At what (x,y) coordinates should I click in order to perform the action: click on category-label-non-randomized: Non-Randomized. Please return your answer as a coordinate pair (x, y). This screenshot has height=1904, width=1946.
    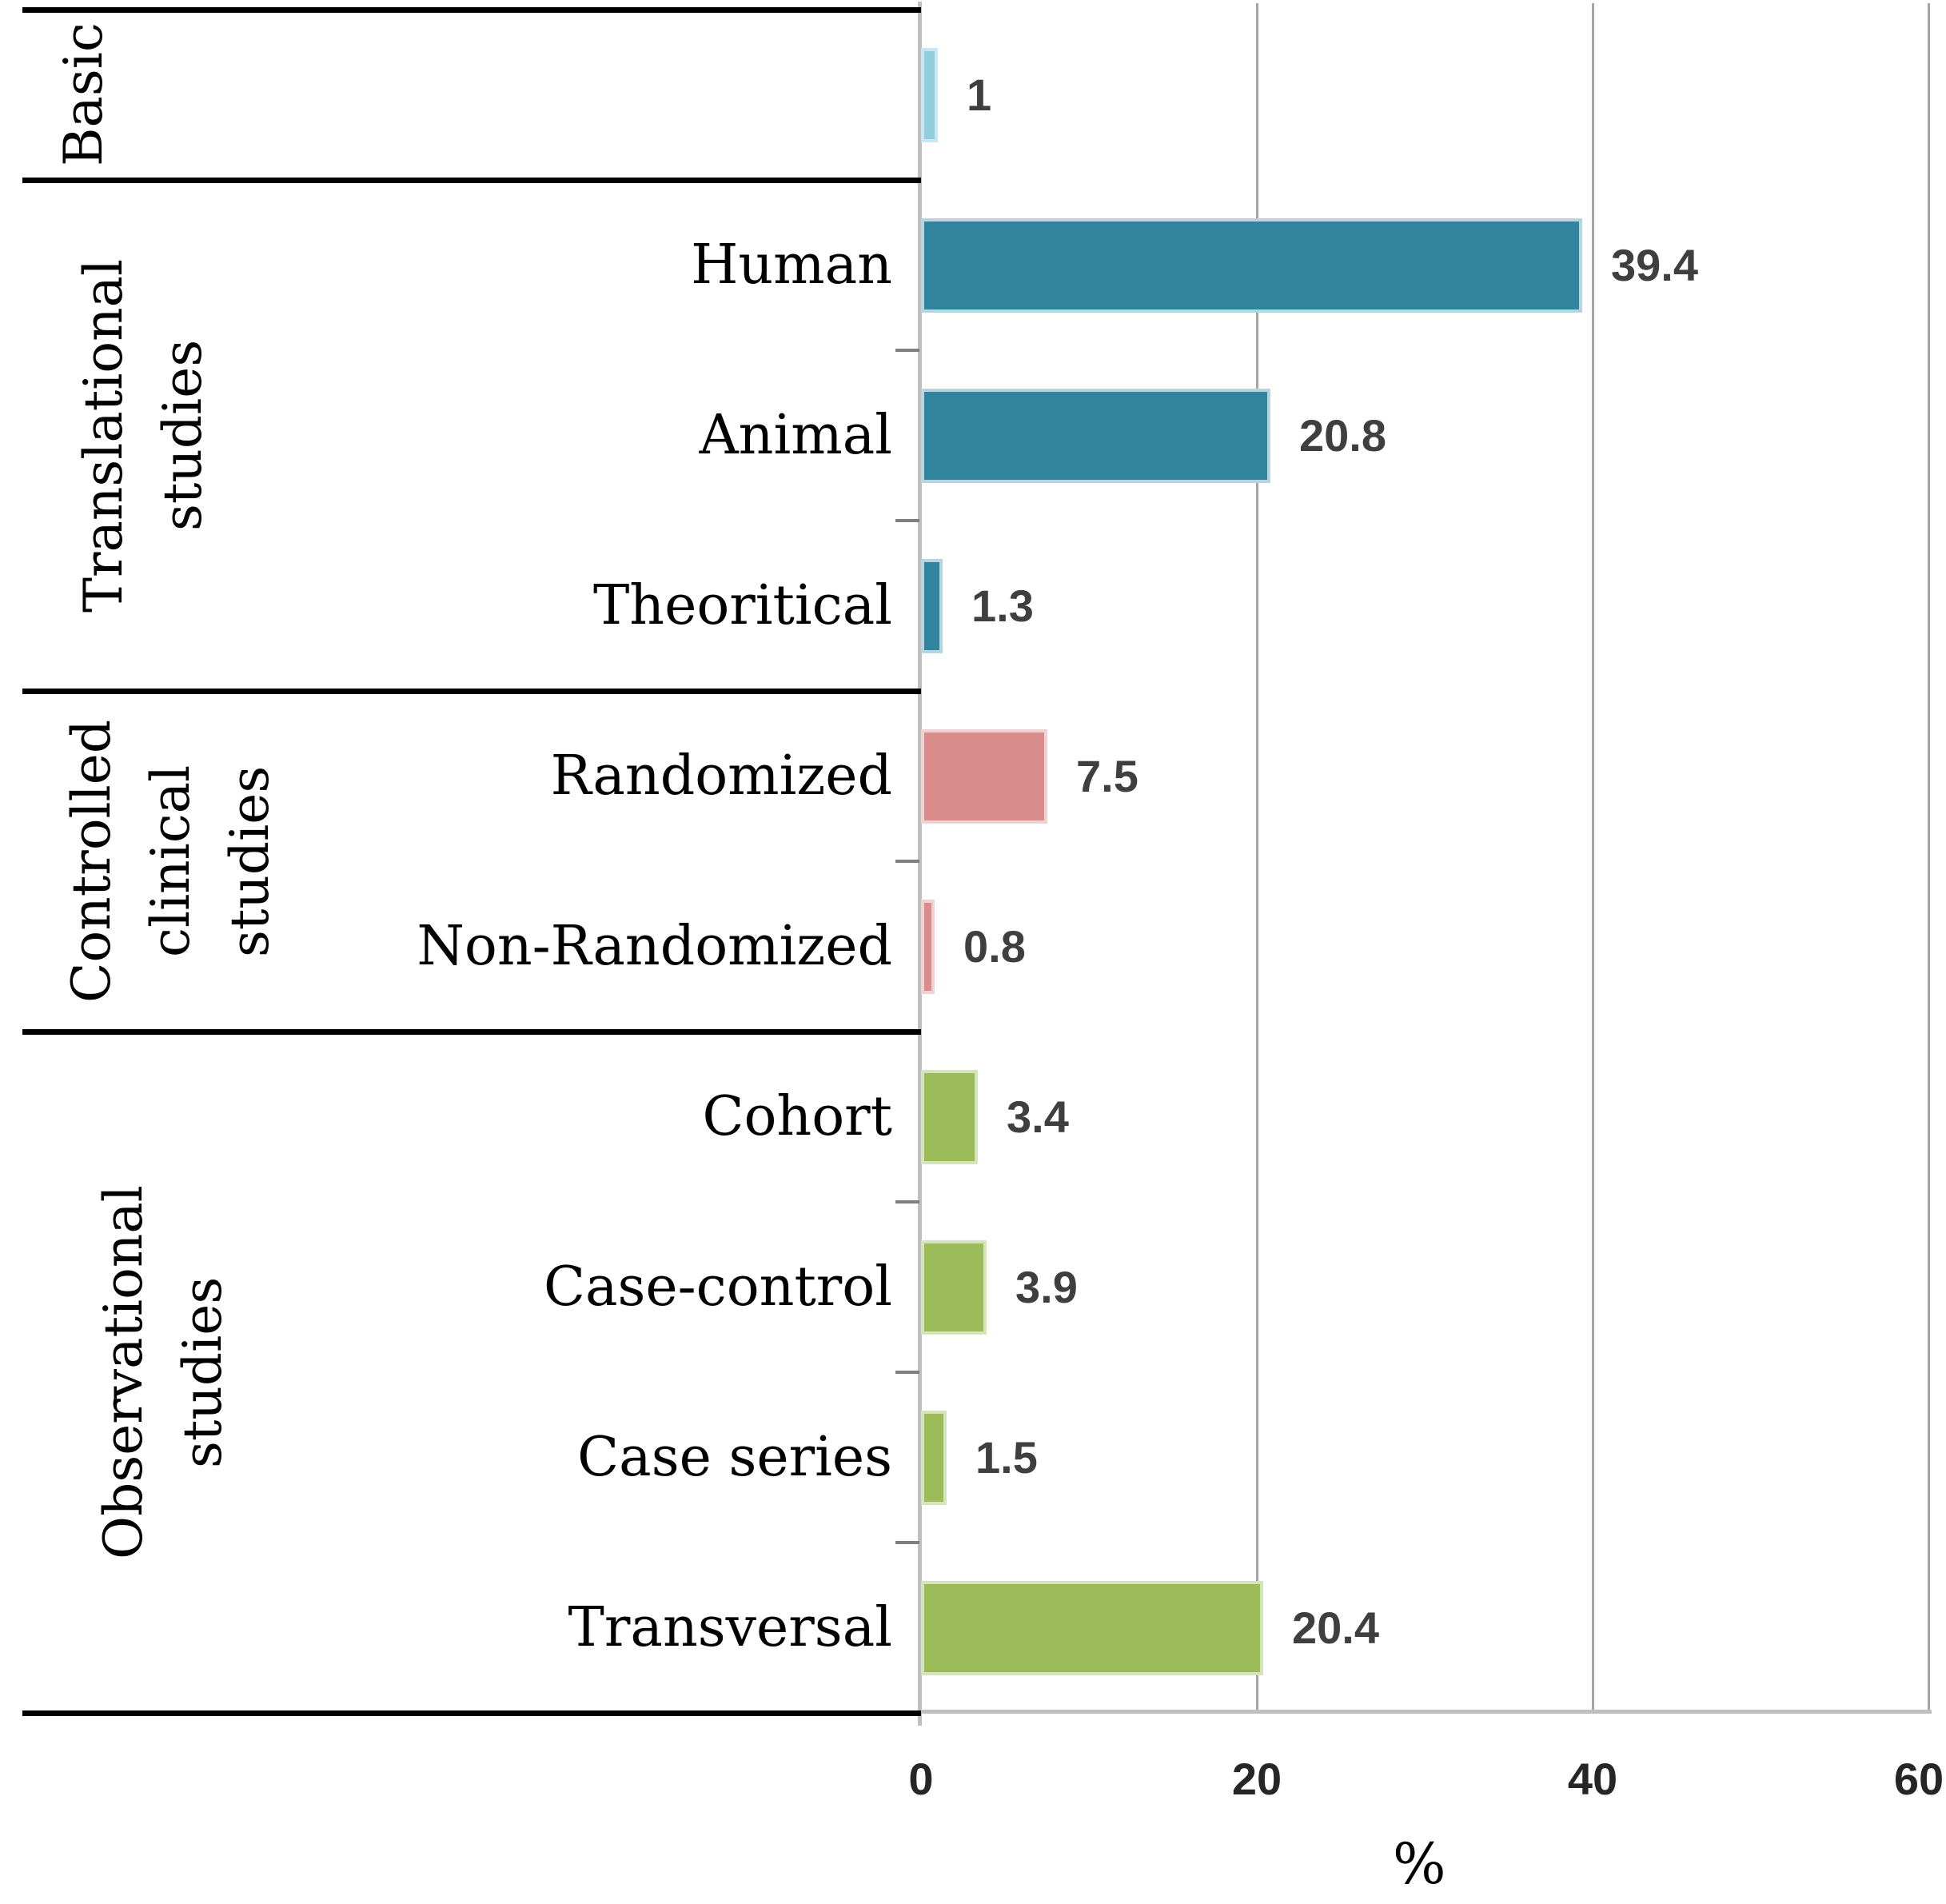
    Looking at the image, I should click on (654, 946).